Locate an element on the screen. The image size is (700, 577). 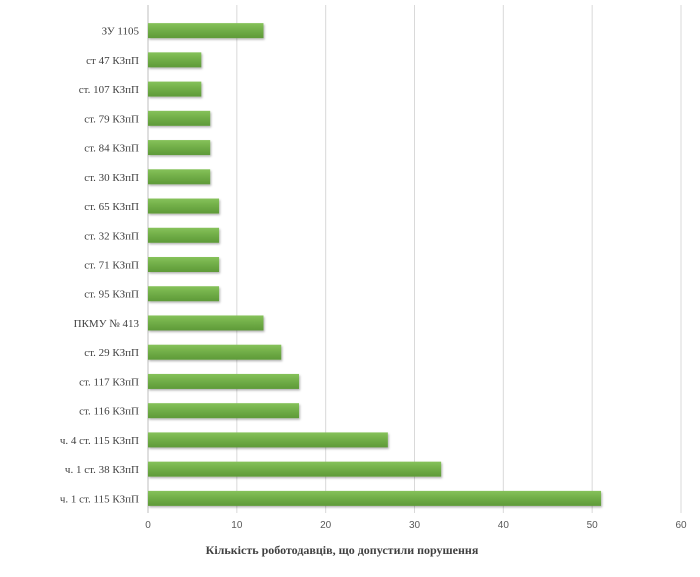
category-label: ст. 30 КЗпП is located at coordinates (111, 178).